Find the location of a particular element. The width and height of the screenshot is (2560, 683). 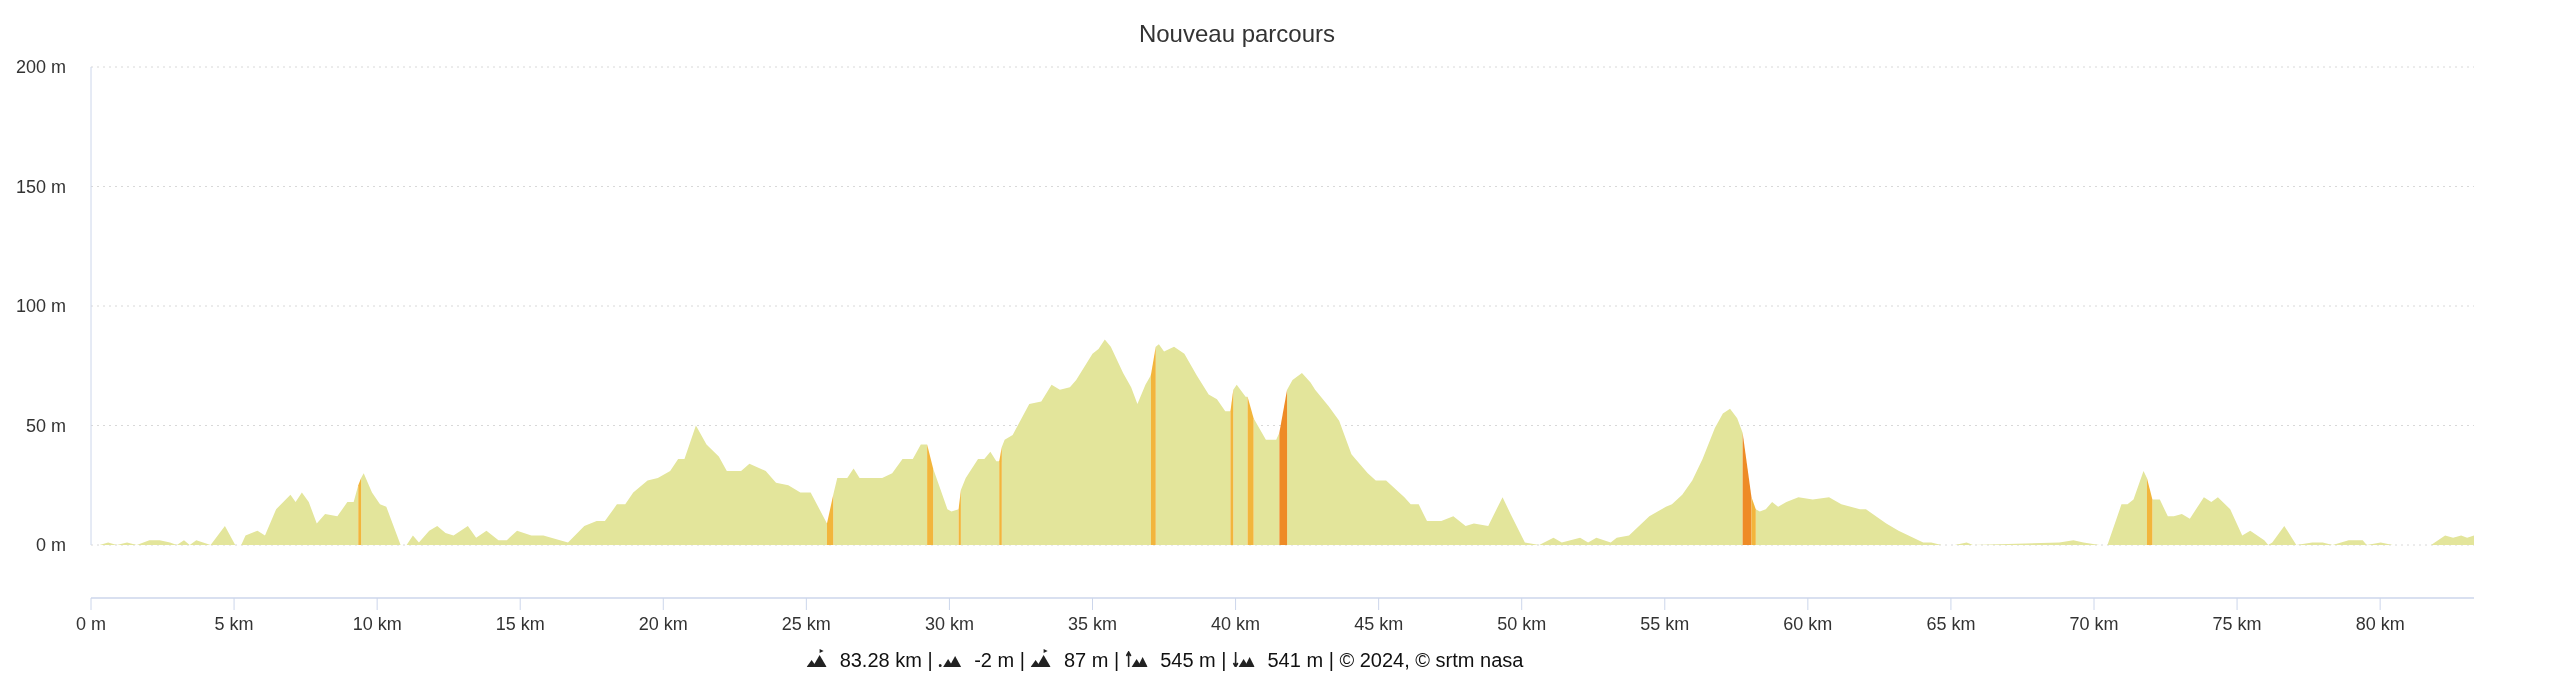

x-tick-label: 5 km is located at coordinates (234, 624).